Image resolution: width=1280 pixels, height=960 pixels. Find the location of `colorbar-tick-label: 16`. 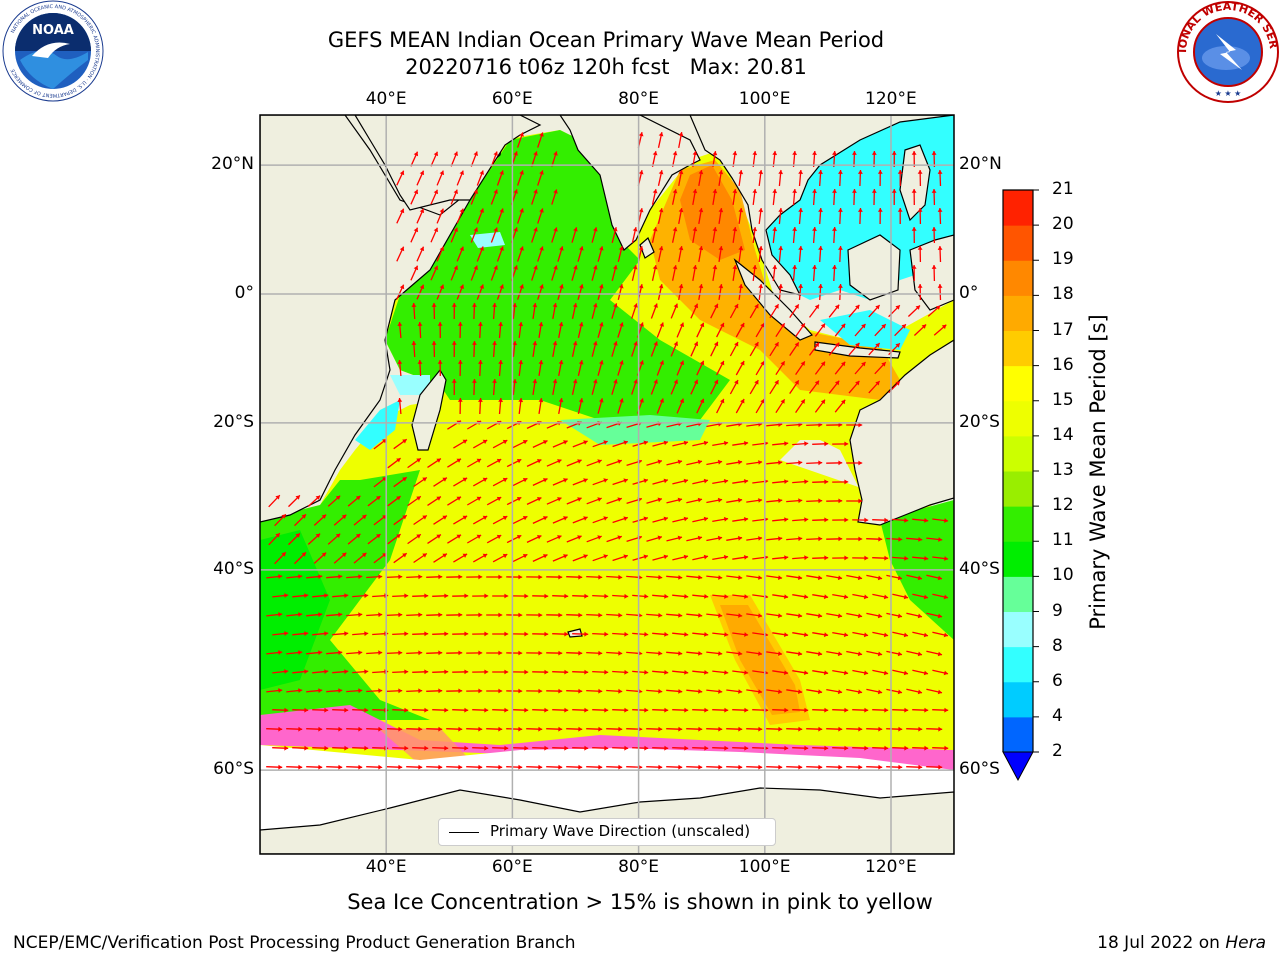

colorbar-tick-label: 16 is located at coordinates (1063, 364).